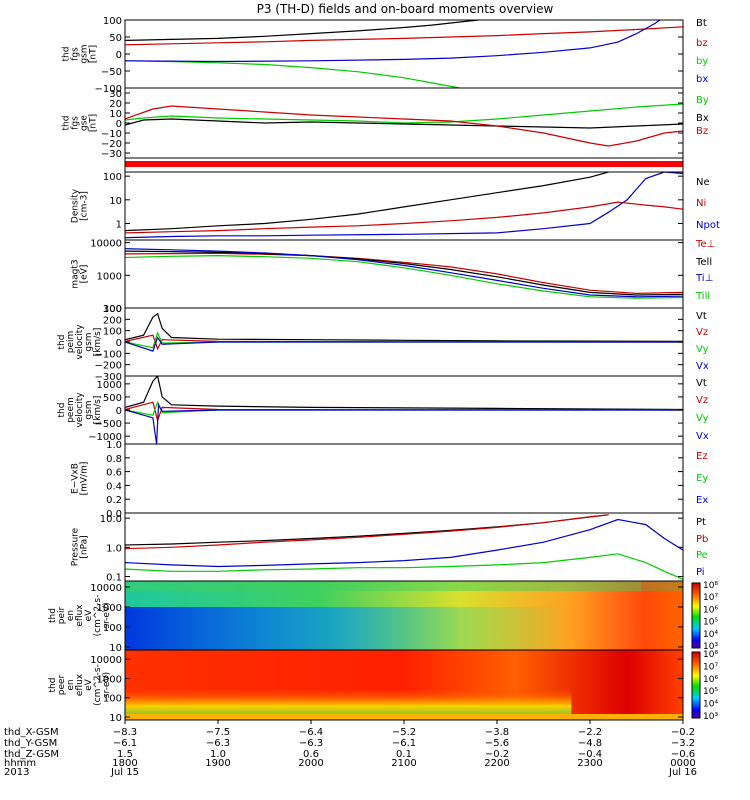 This screenshot has width=750, height=800. I want to click on y-tick-label: 1, so click(119, 224).